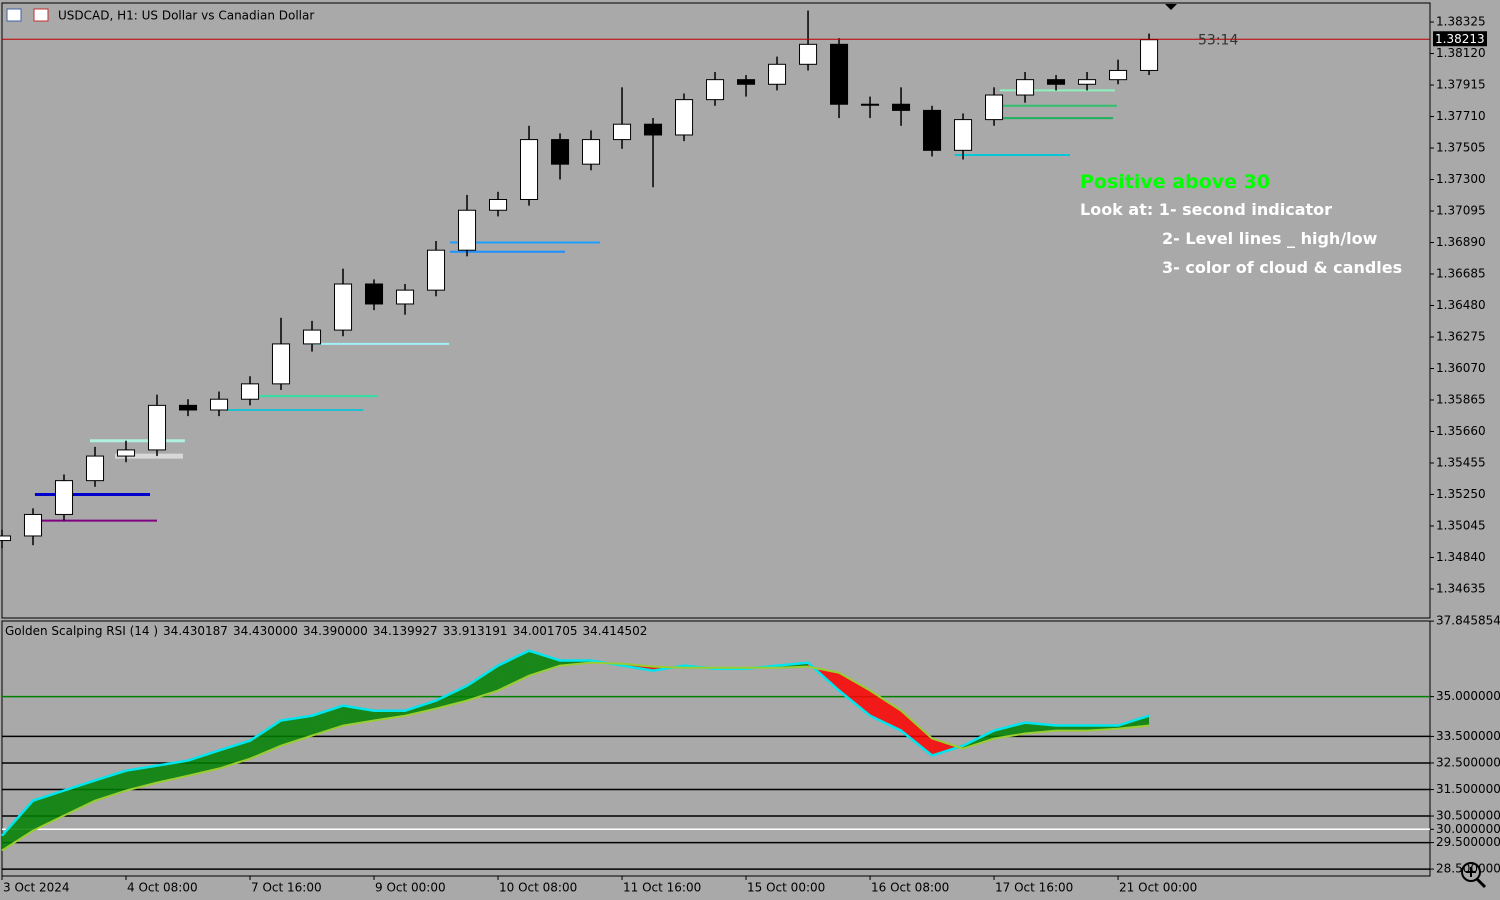 The image size is (1500, 900). Describe the element at coordinates (1468, 842) in the screenshot. I see `y-tick-label: 29.500000` at that location.